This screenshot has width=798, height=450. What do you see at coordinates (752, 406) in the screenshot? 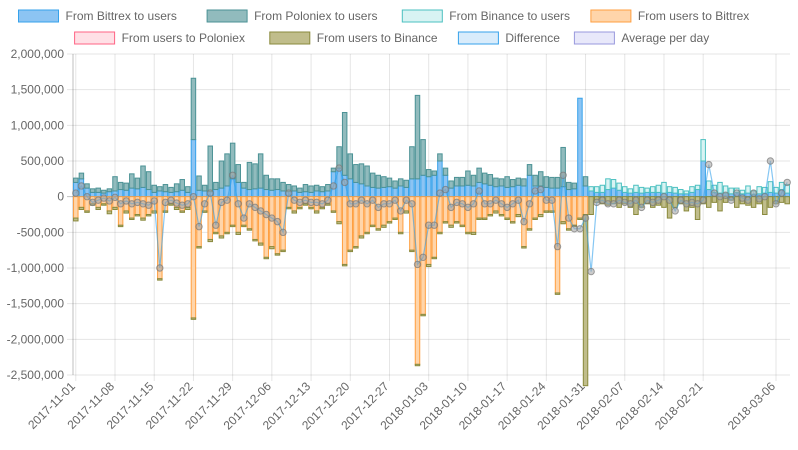
I see `x-tick-label: 2018-03-06` at bounding box center [752, 406].